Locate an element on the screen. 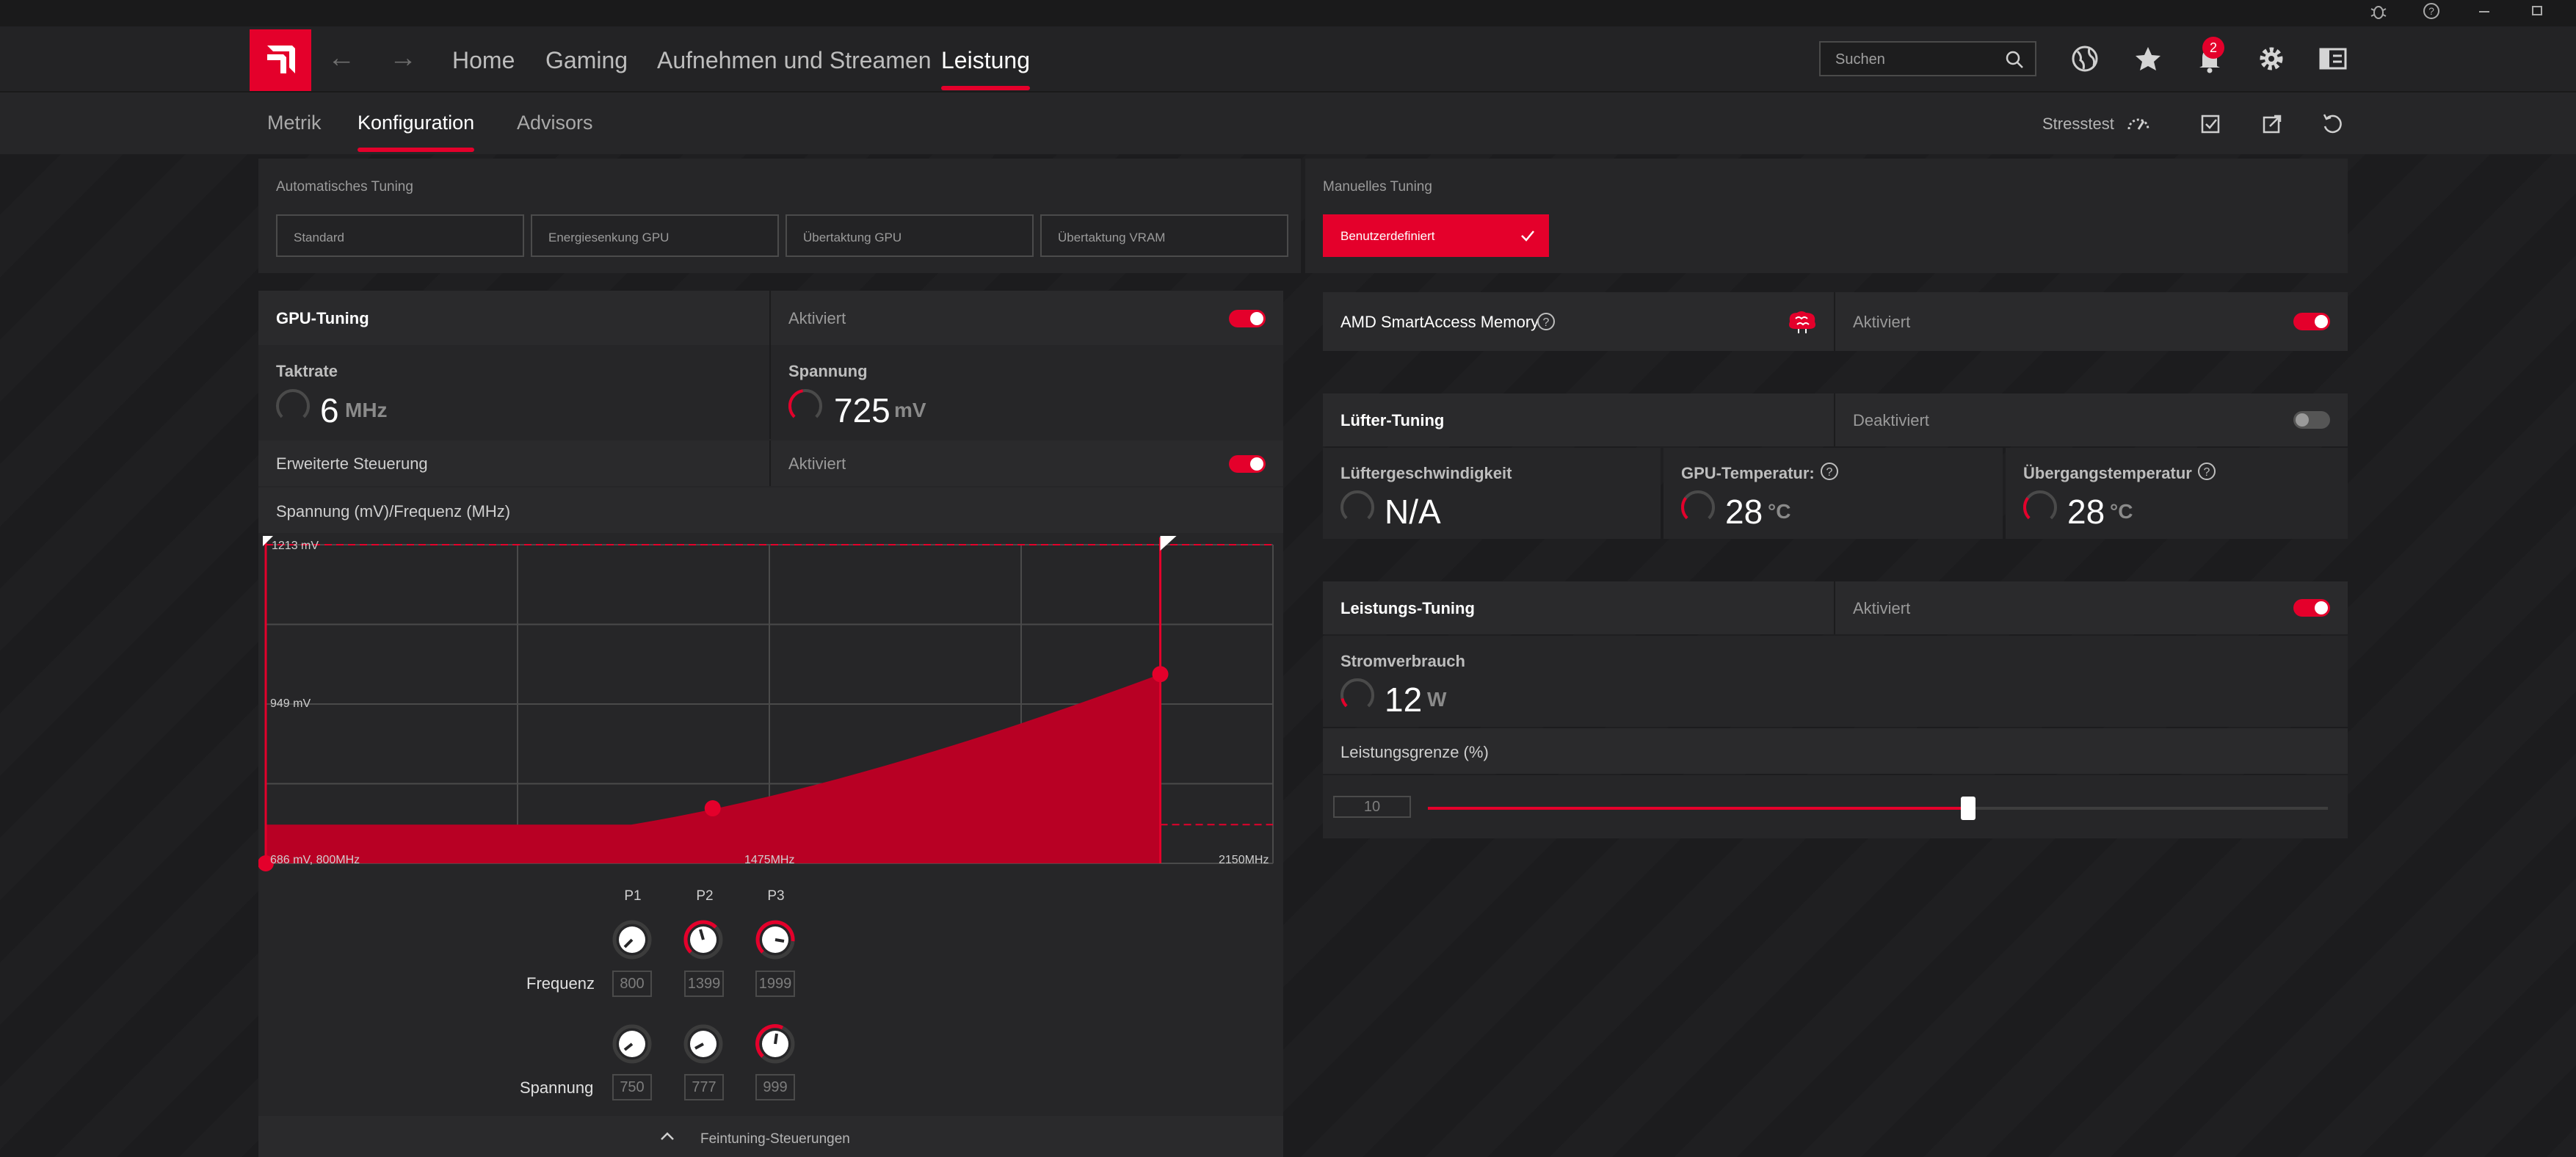  back-arrow-icon: ← is located at coordinates (341, 58).